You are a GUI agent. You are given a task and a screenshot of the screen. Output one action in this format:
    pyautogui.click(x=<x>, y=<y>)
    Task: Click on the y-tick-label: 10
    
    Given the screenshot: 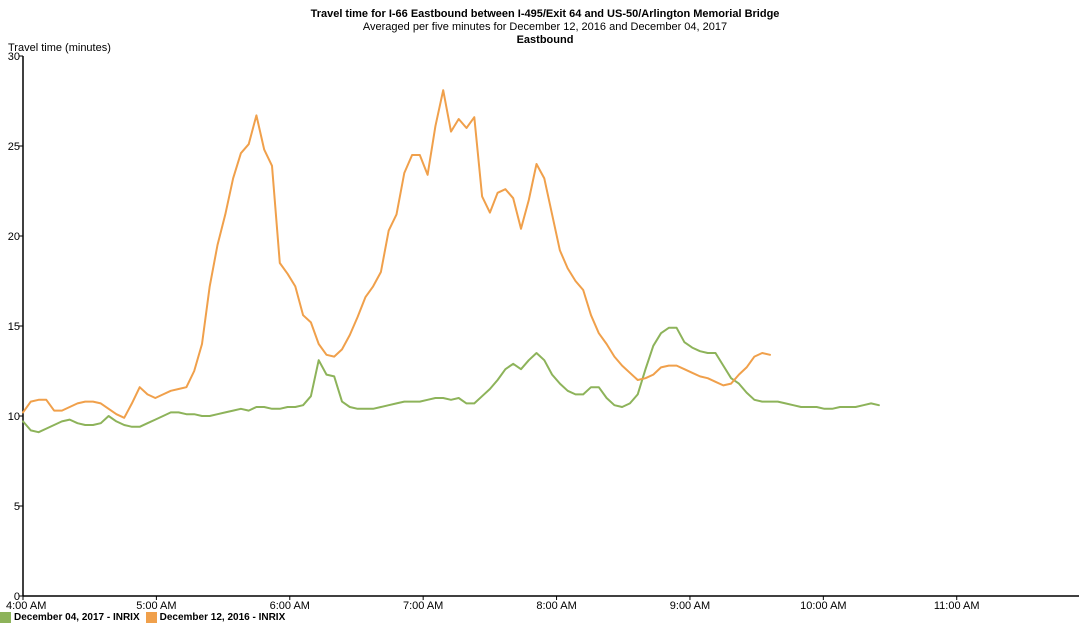 What is the action you would take?
    pyautogui.click(x=14, y=417)
    